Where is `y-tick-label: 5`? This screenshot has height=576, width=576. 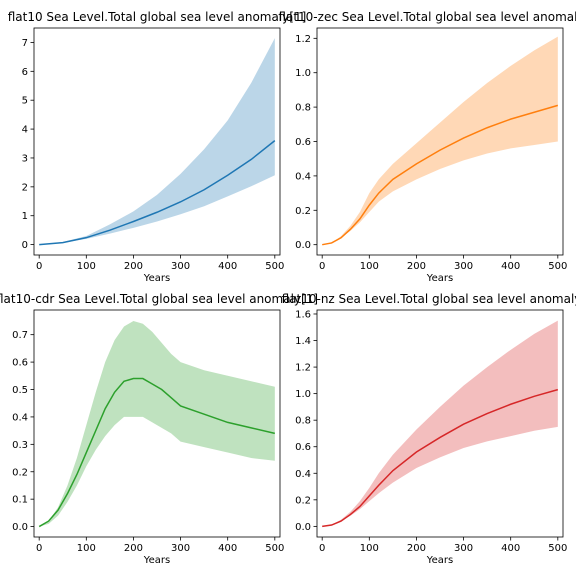 y-tick-label: 5 is located at coordinates (25, 101).